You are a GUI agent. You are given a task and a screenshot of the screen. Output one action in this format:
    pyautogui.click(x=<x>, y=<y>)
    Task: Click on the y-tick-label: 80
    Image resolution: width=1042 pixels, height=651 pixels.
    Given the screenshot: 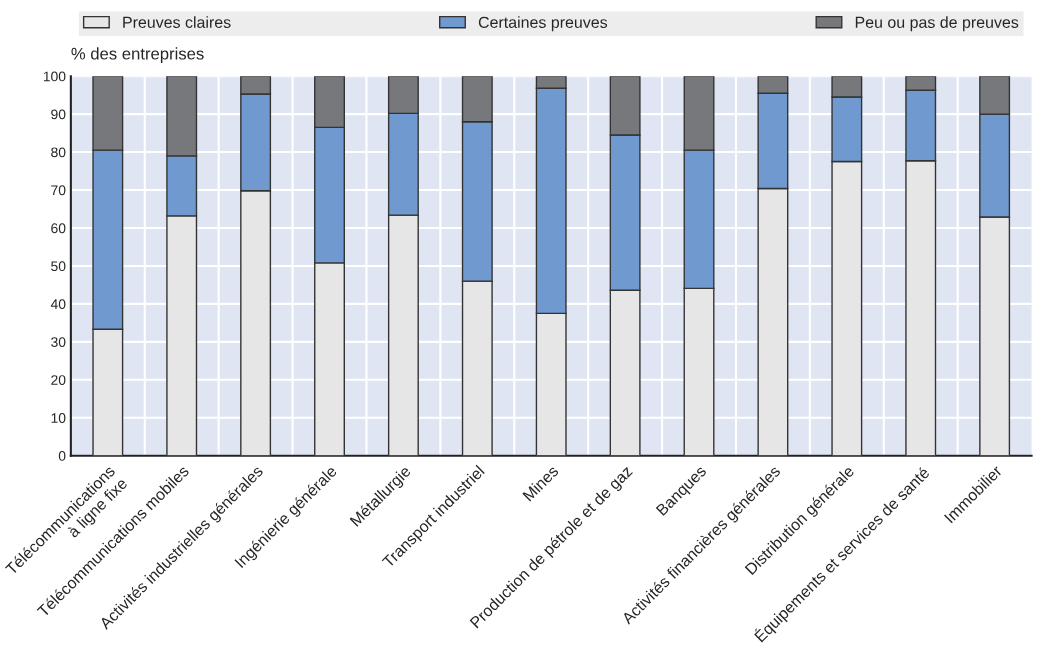 What is the action you would take?
    pyautogui.click(x=58, y=152)
    